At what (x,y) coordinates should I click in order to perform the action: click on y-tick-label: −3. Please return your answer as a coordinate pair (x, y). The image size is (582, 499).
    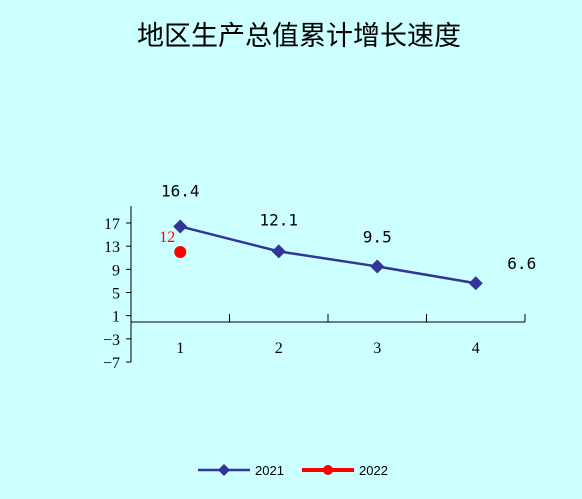
    Looking at the image, I should click on (111, 340).